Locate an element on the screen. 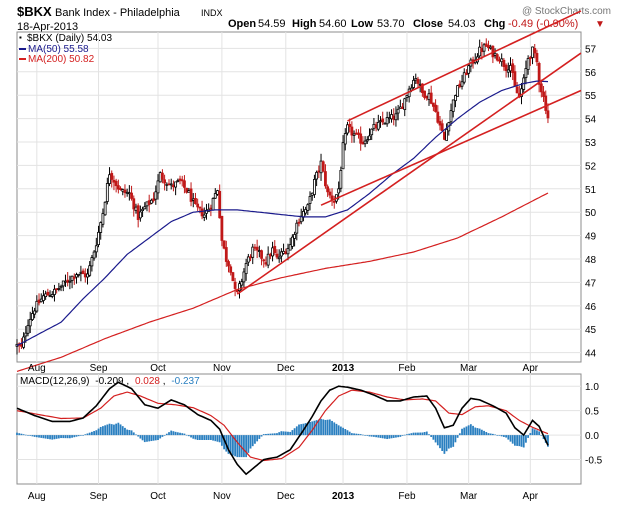  macd-value: -0.209 is located at coordinates (109, 381).